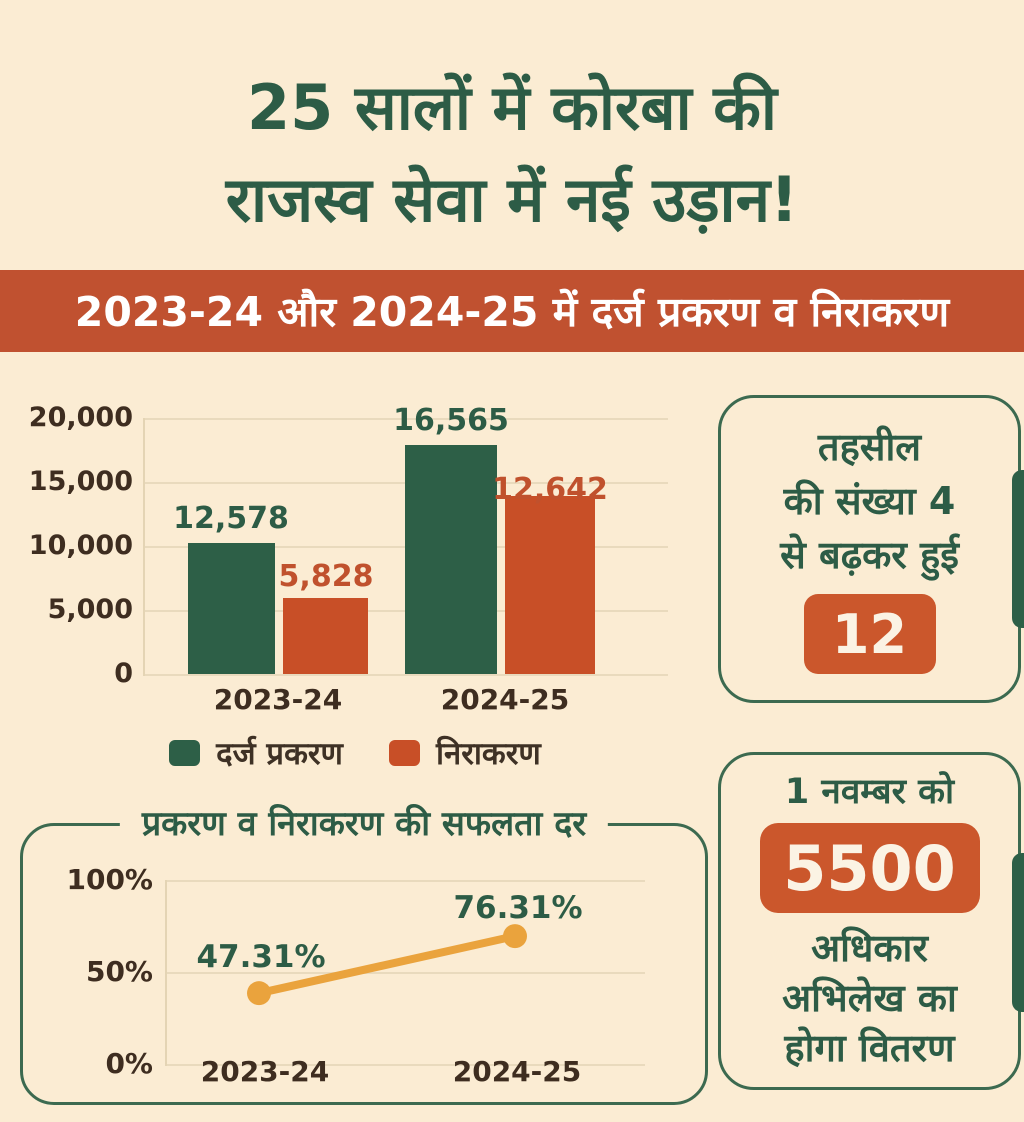  I want to click on legend-item-registered: दर्ज प्रकरण, so click(256, 753).